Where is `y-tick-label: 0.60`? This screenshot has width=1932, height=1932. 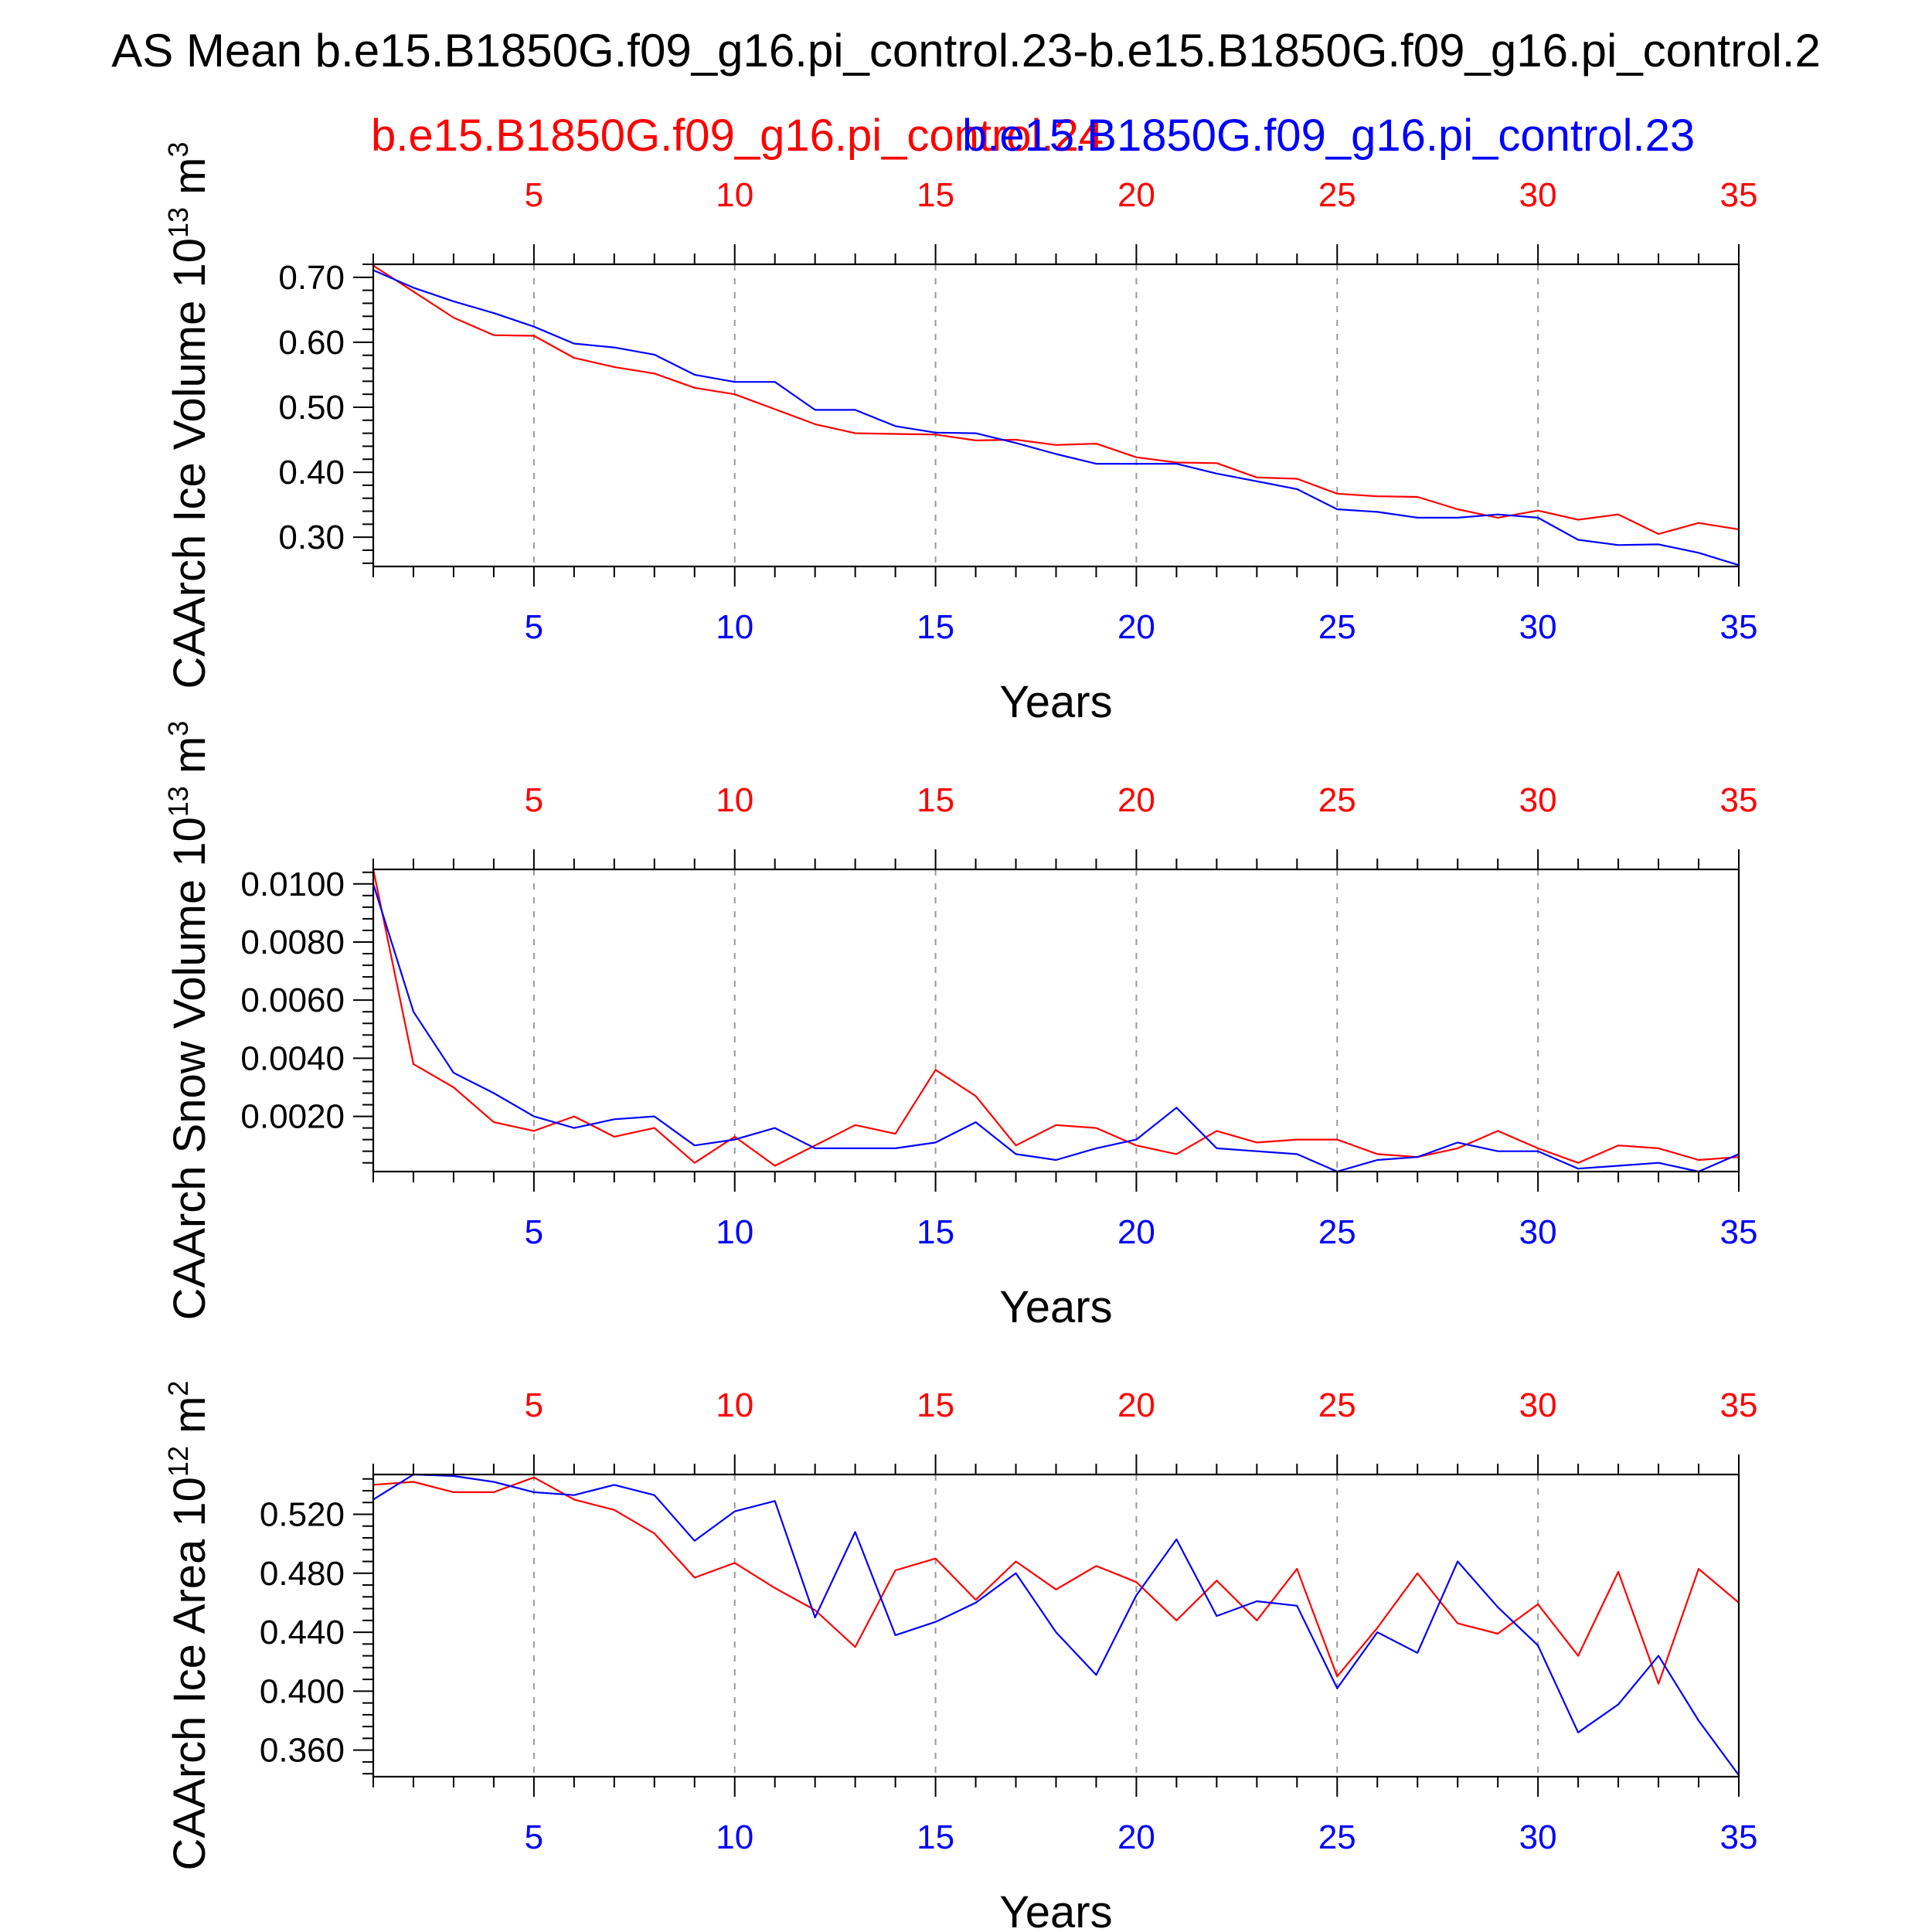 y-tick-label: 0.60 is located at coordinates (312, 343).